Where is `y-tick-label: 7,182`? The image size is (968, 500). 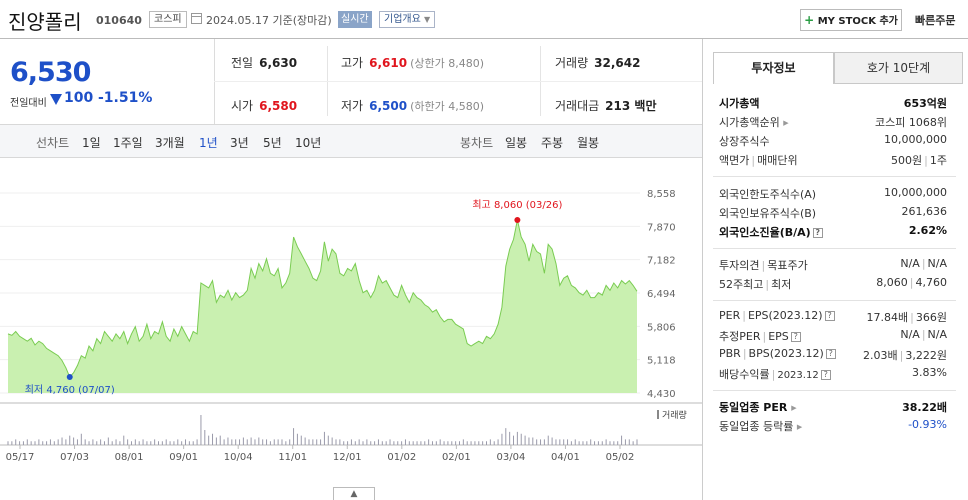 y-tick-label: 7,182 is located at coordinates (661, 261).